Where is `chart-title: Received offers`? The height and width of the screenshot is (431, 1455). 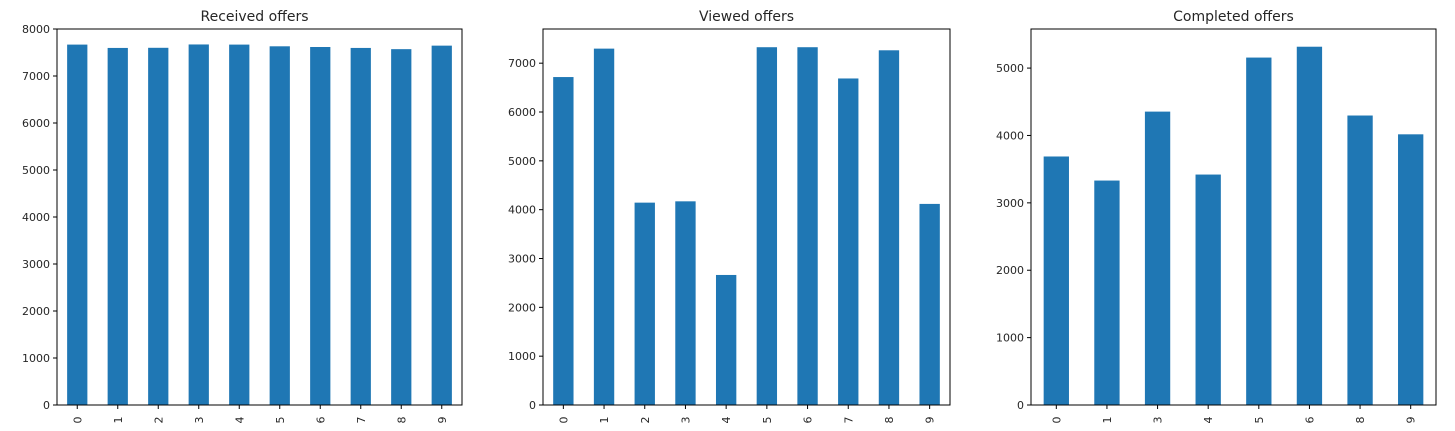 chart-title: Received offers is located at coordinates (254, 17).